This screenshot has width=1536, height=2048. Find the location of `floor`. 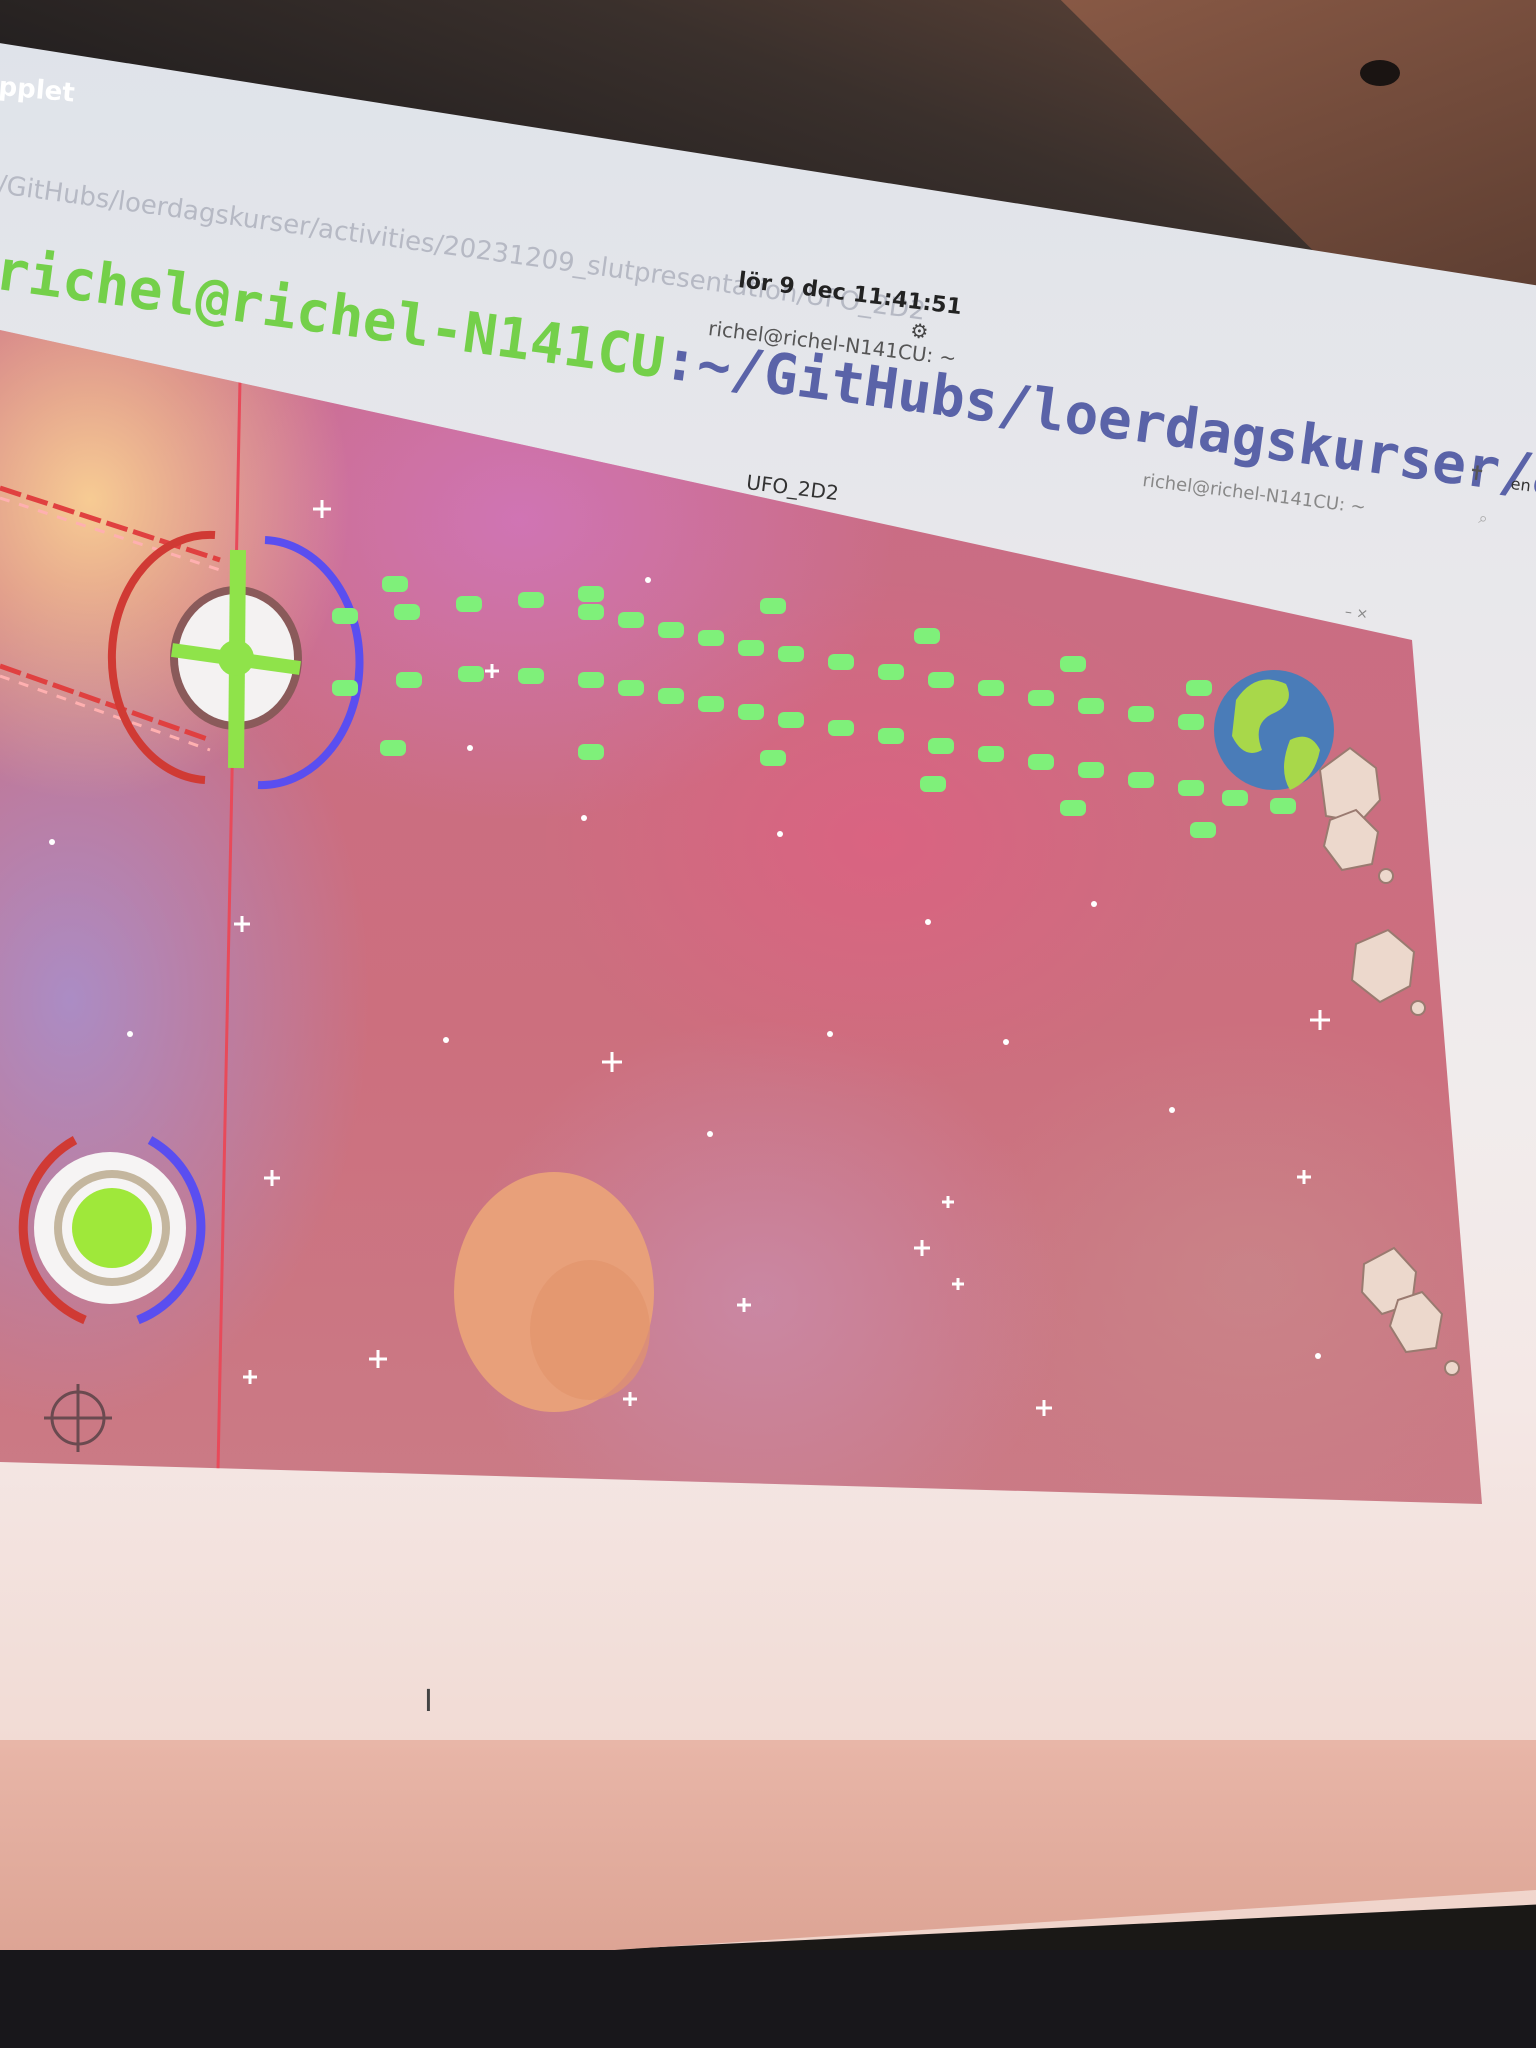

floor is located at coordinates (768, 1999).